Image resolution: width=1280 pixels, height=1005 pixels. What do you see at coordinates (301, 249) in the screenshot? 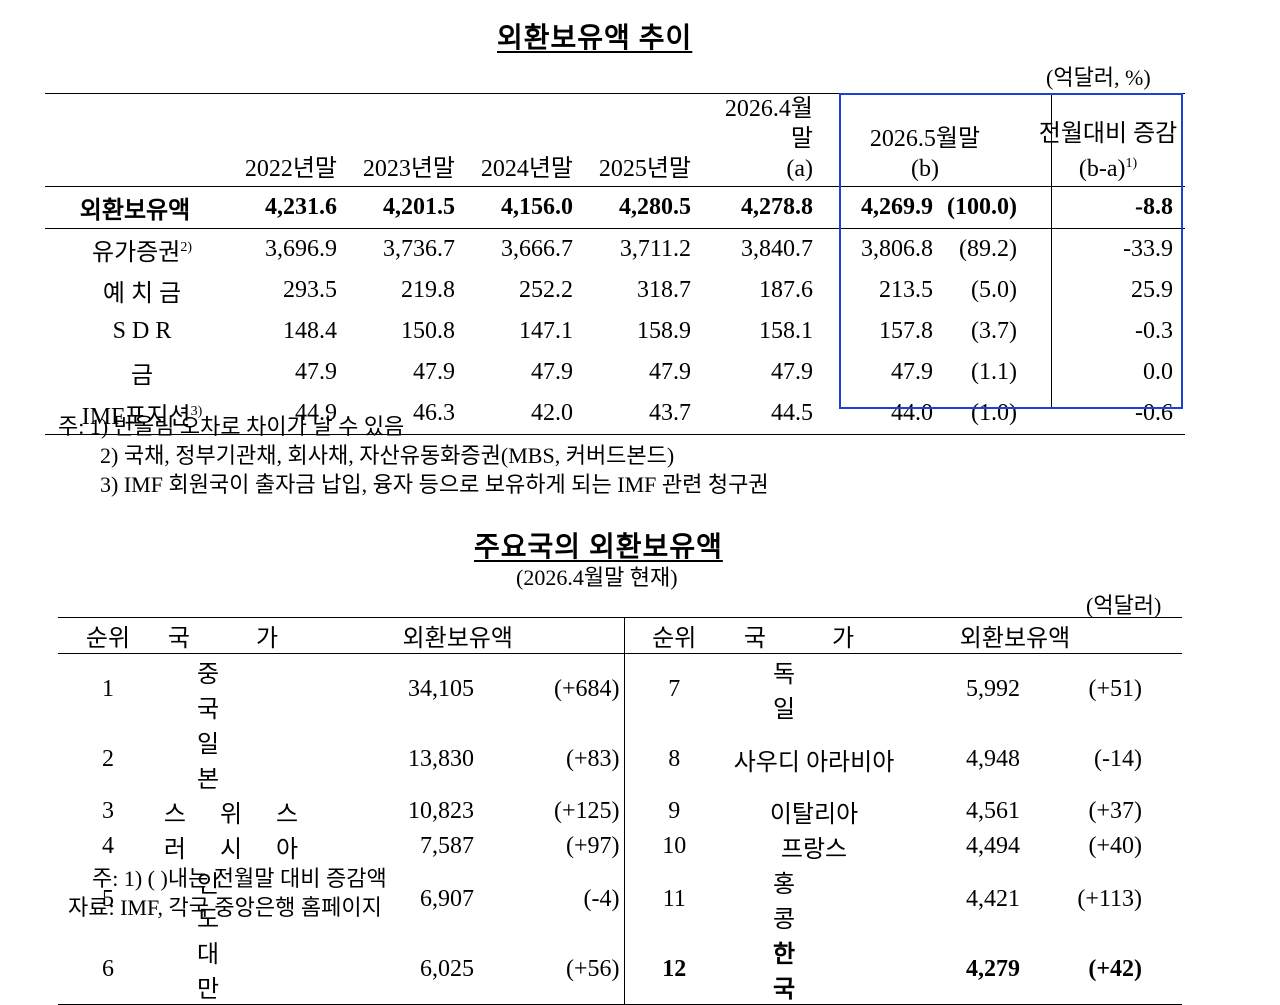
I see `cell-v2022: 3,696.9` at bounding box center [301, 249].